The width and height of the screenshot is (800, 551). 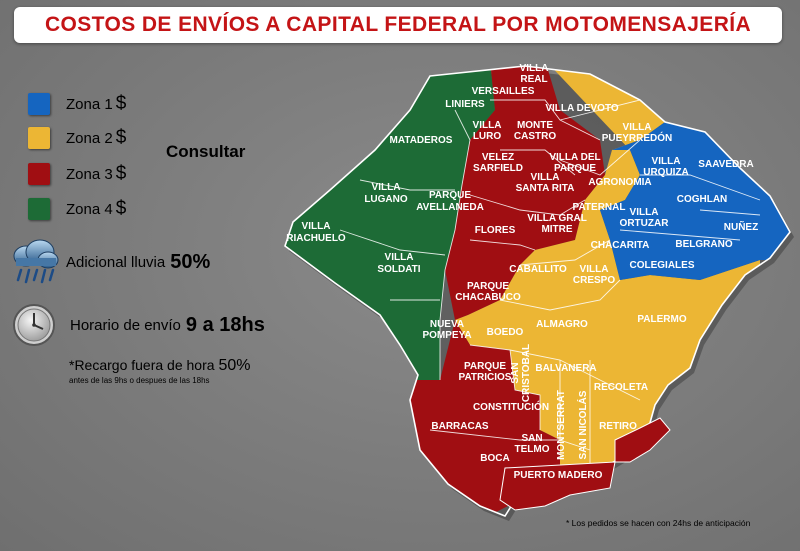 What do you see at coordinates (39, 104) in the screenshot?
I see `zone-1-swatch` at bounding box center [39, 104].